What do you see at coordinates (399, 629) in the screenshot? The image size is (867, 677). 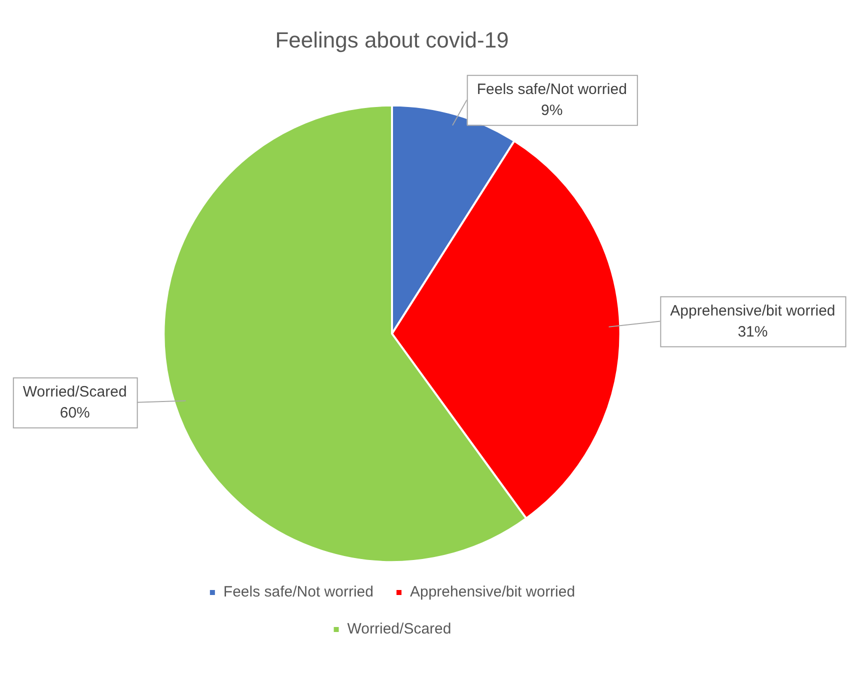 I see `legend-label: Worried/Scared` at bounding box center [399, 629].